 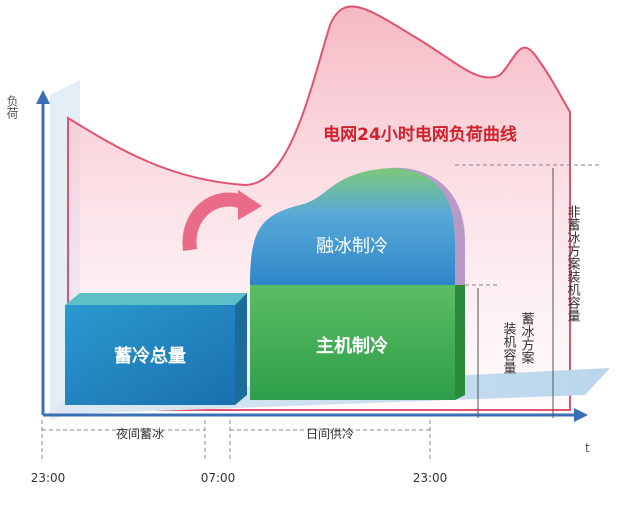 I want to click on arrow-head, so click(x=250, y=205).